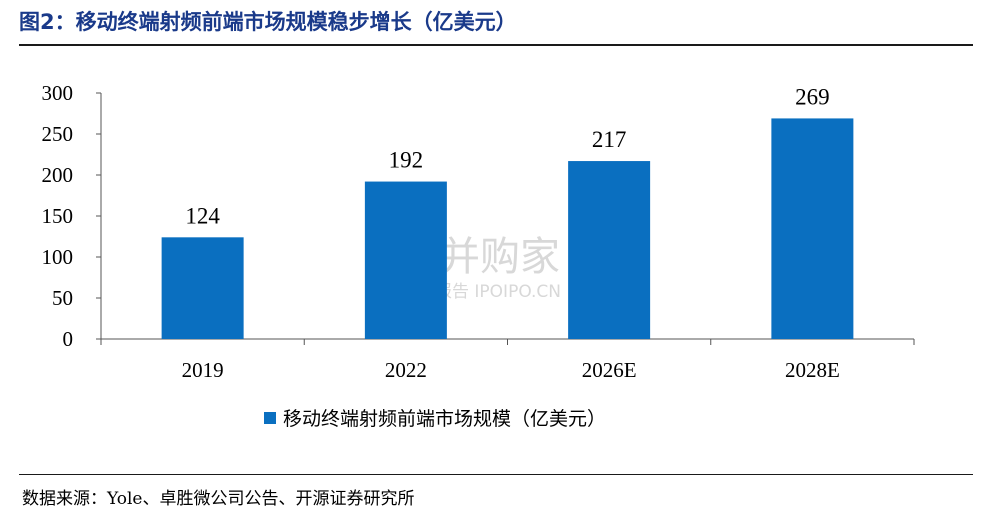 This screenshot has height=519, width=994. What do you see at coordinates (62, 298) in the screenshot?
I see `y-tick-label: 50` at bounding box center [62, 298].